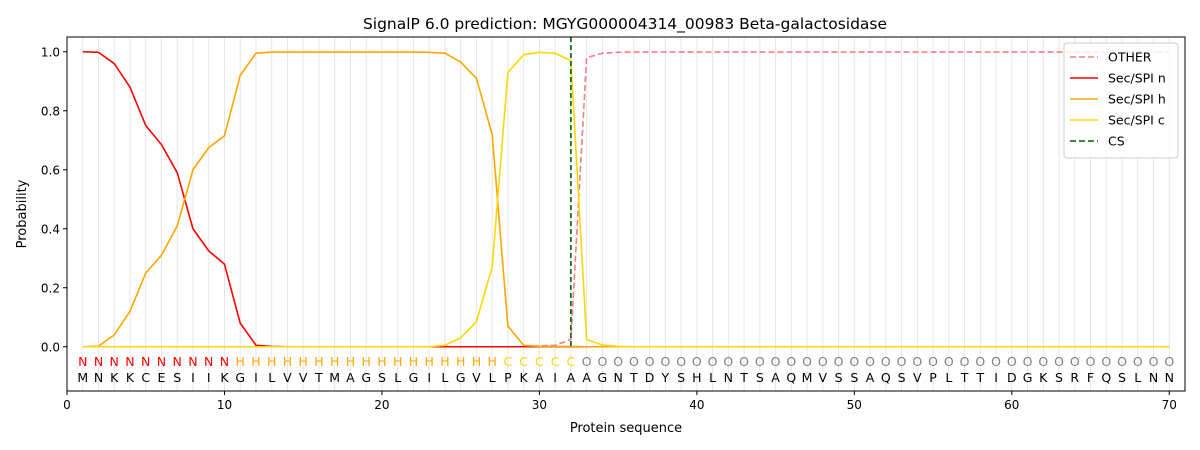 This screenshot has width=1200, height=450. I want to click on x-tick-label: 20, so click(381, 405).